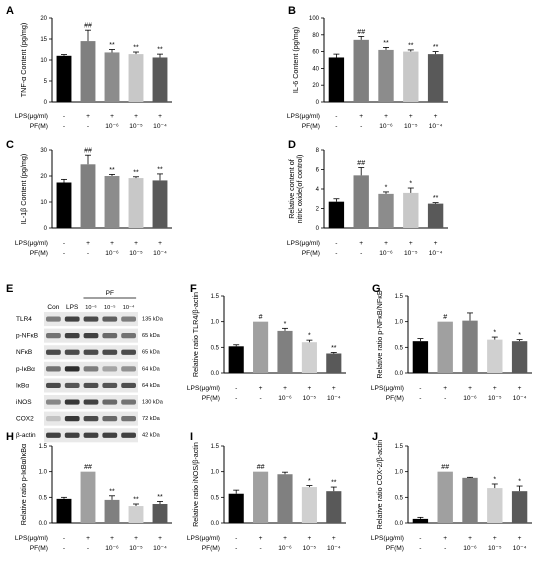  I want to click on y-tick-label: 8, so click(318, 151).